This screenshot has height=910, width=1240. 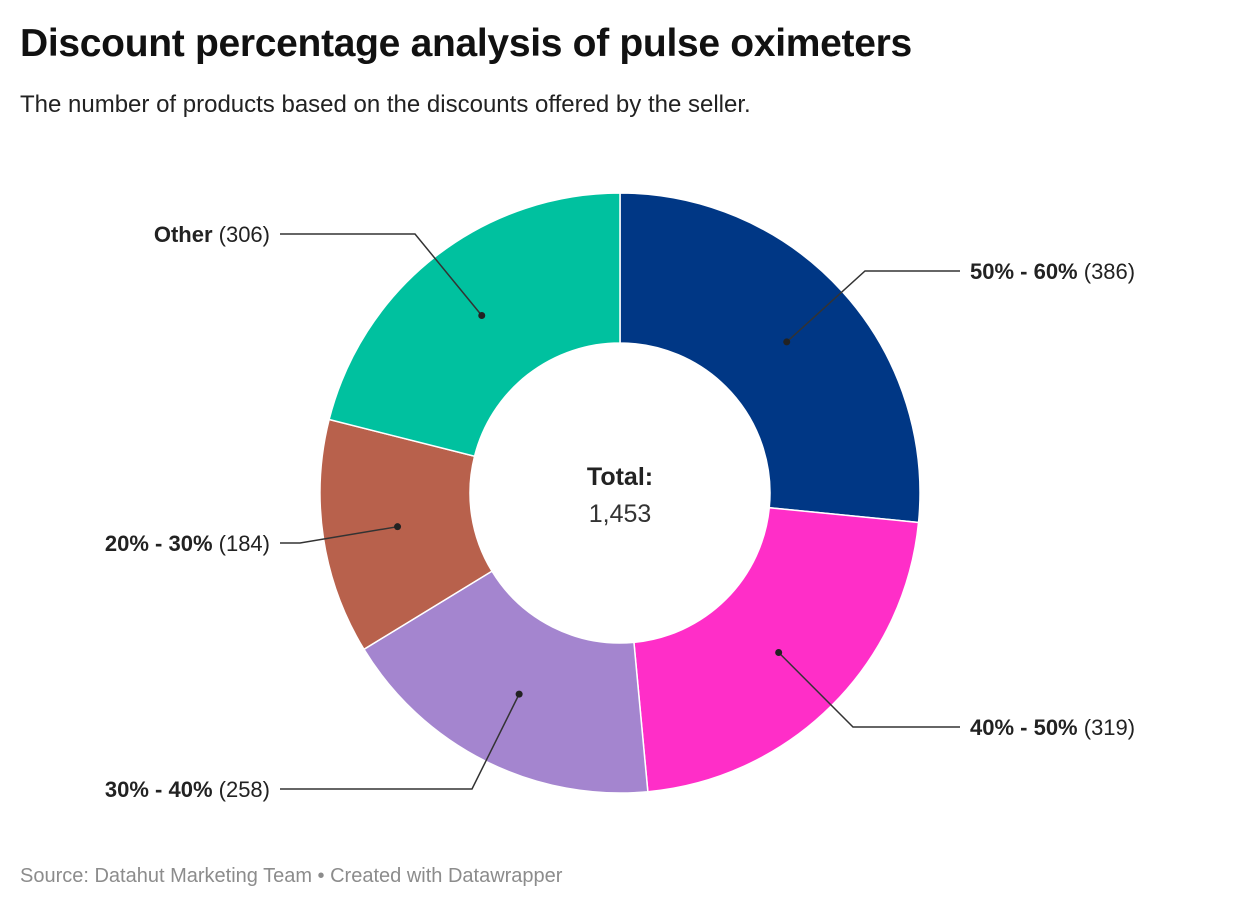 I want to click on slice-label-name: 50% - 60%, so click(x=1024, y=271).